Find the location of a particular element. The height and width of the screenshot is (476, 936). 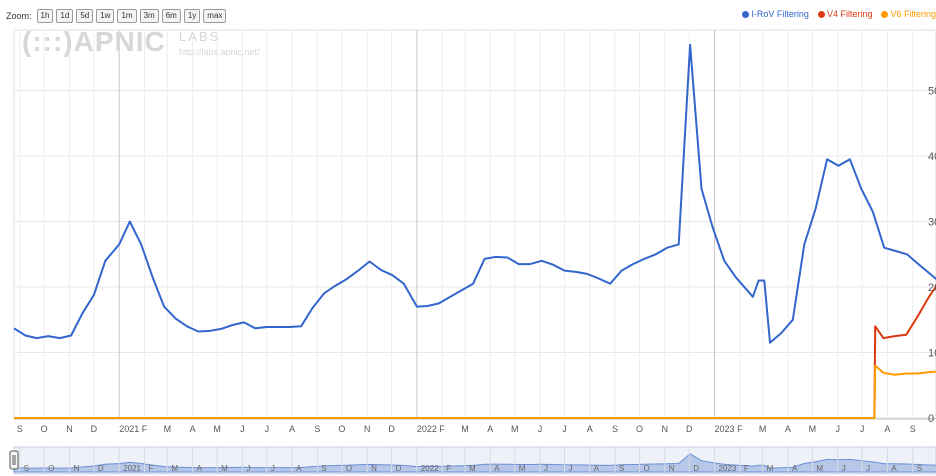

y-tick-label: 30 is located at coordinates (932, 223).